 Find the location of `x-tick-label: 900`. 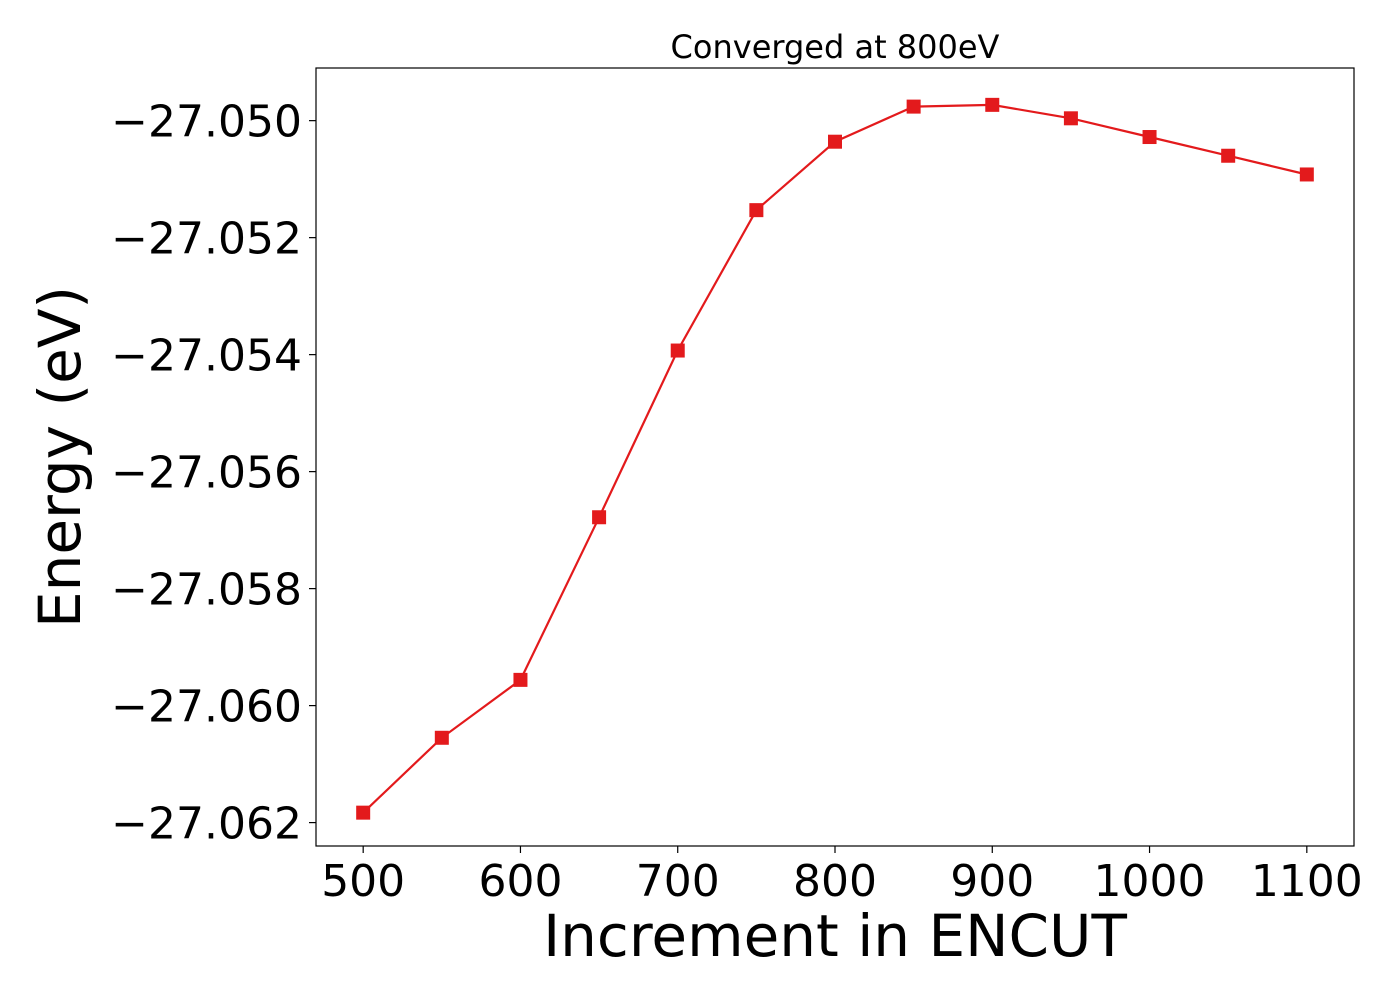

x-tick-label: 900 is located at coordinates (992, 881).